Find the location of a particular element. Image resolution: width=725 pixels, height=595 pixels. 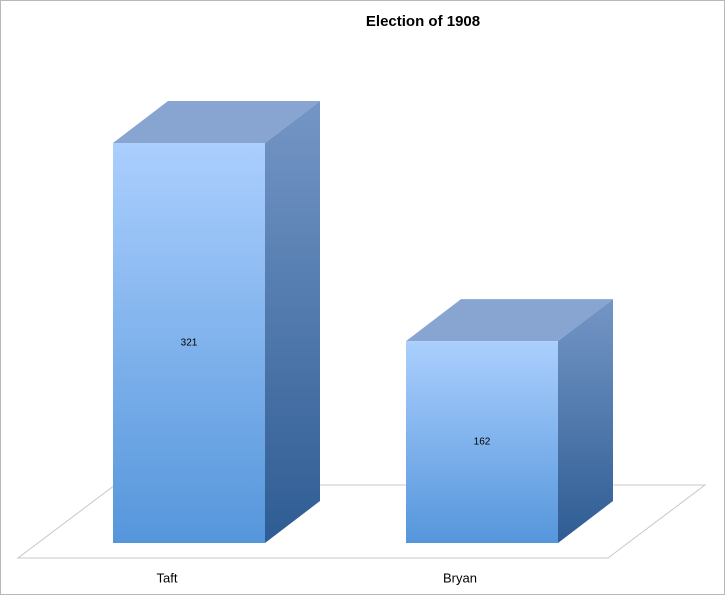

bar-group is located at coordinates (509, 421).